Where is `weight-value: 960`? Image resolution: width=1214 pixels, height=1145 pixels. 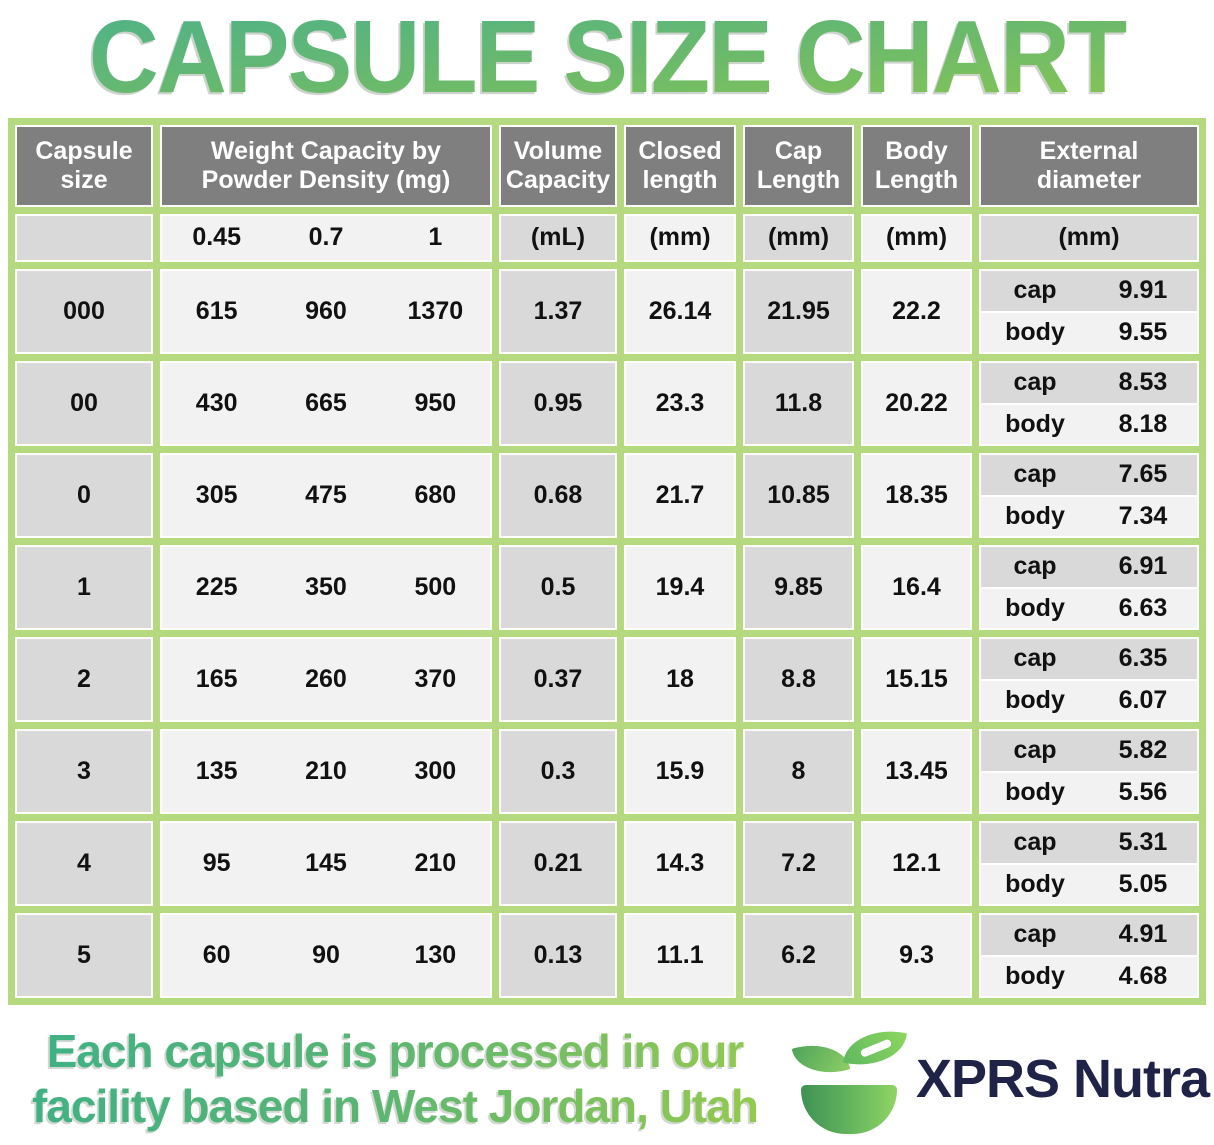 weight-value: 960 is located at coordinates (326, 310).